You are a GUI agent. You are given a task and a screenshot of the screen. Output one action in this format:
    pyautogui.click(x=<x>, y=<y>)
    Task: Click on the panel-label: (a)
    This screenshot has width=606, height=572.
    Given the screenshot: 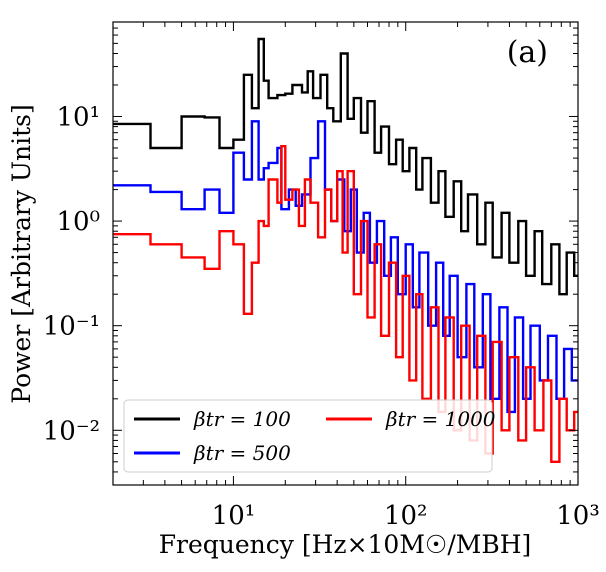 What is the action you would take?
    pyautogui.click(x=527, y=52)
    